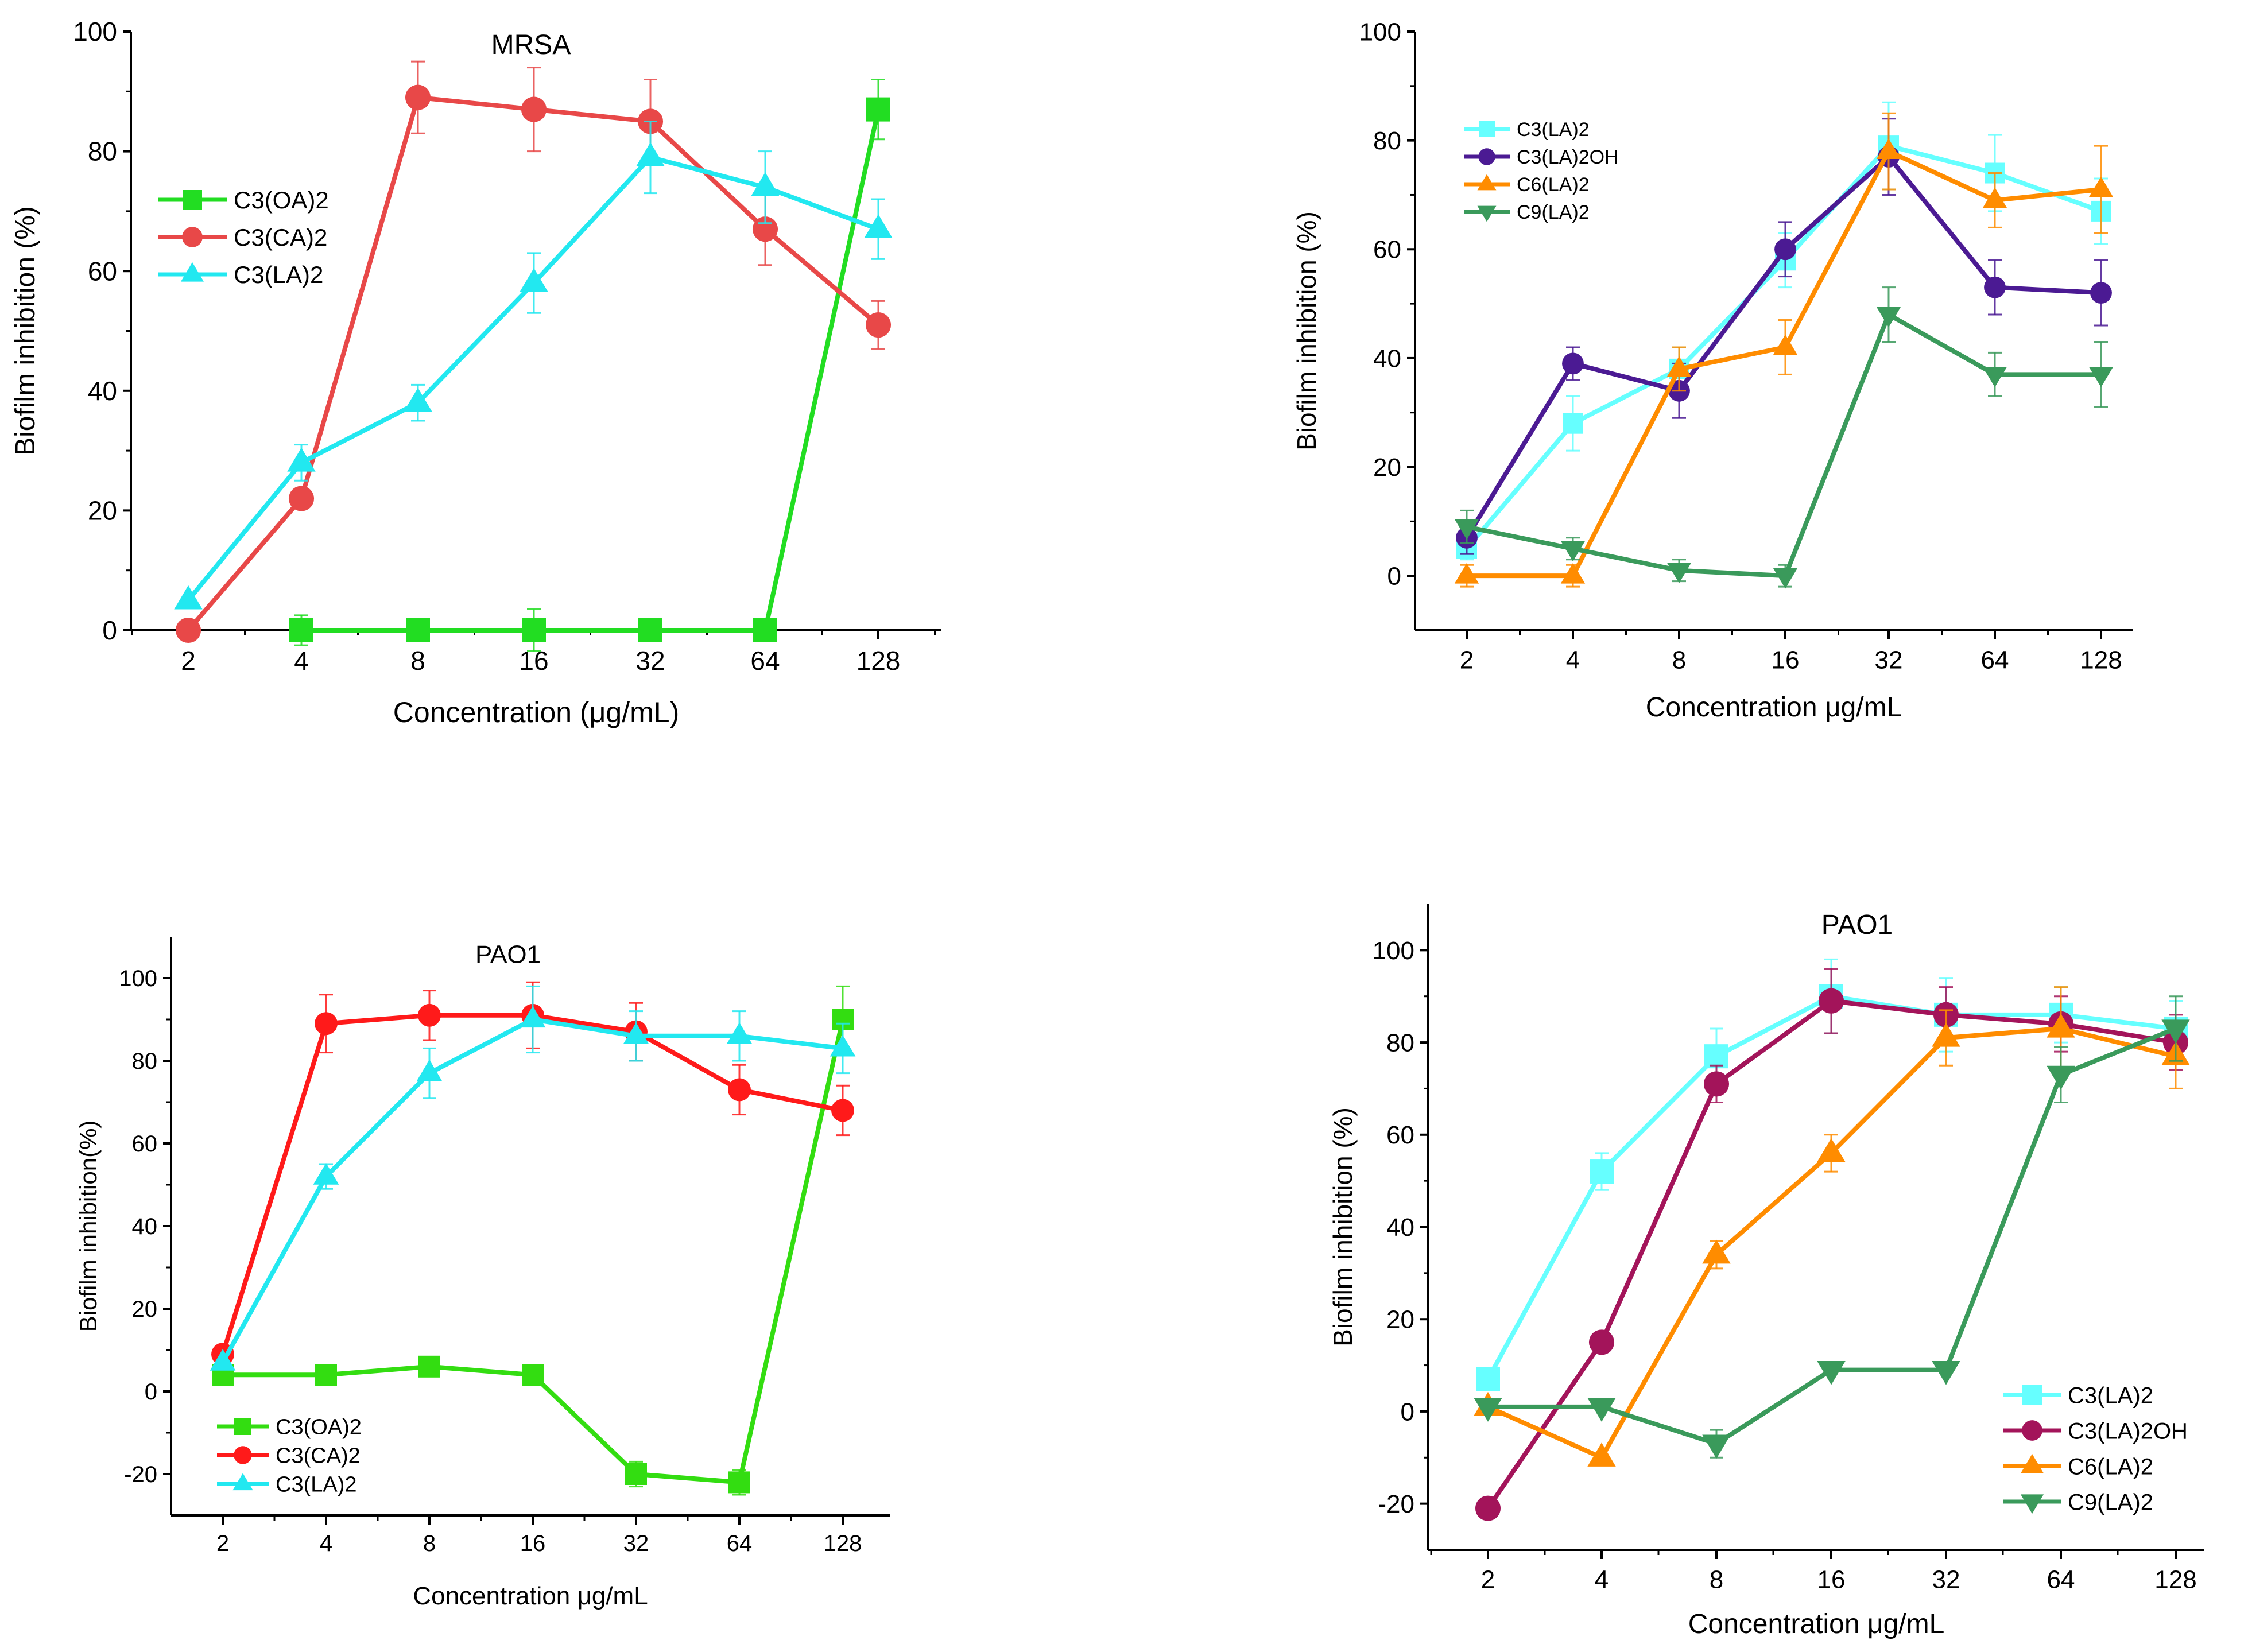 The height and width of the screenshot is (1652, 2248). I want to click on x-tick-label: 8, so click(1716, 1580).